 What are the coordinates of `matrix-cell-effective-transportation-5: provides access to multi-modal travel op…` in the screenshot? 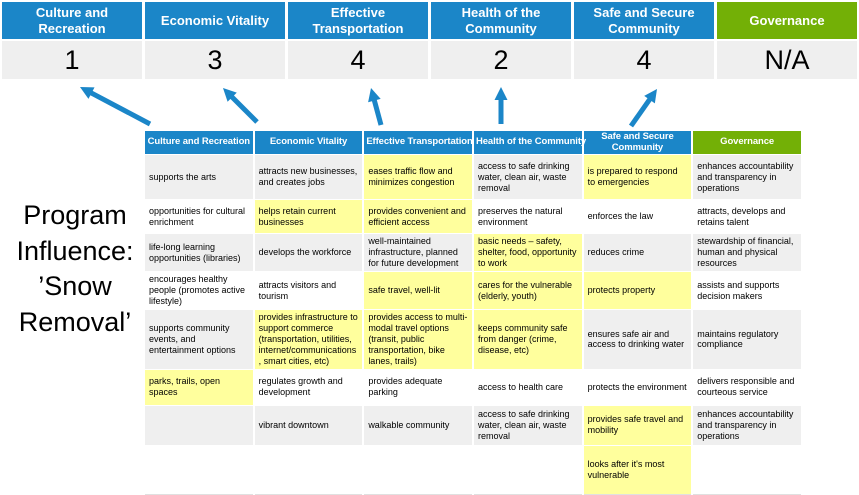 It's located at (418, 339).